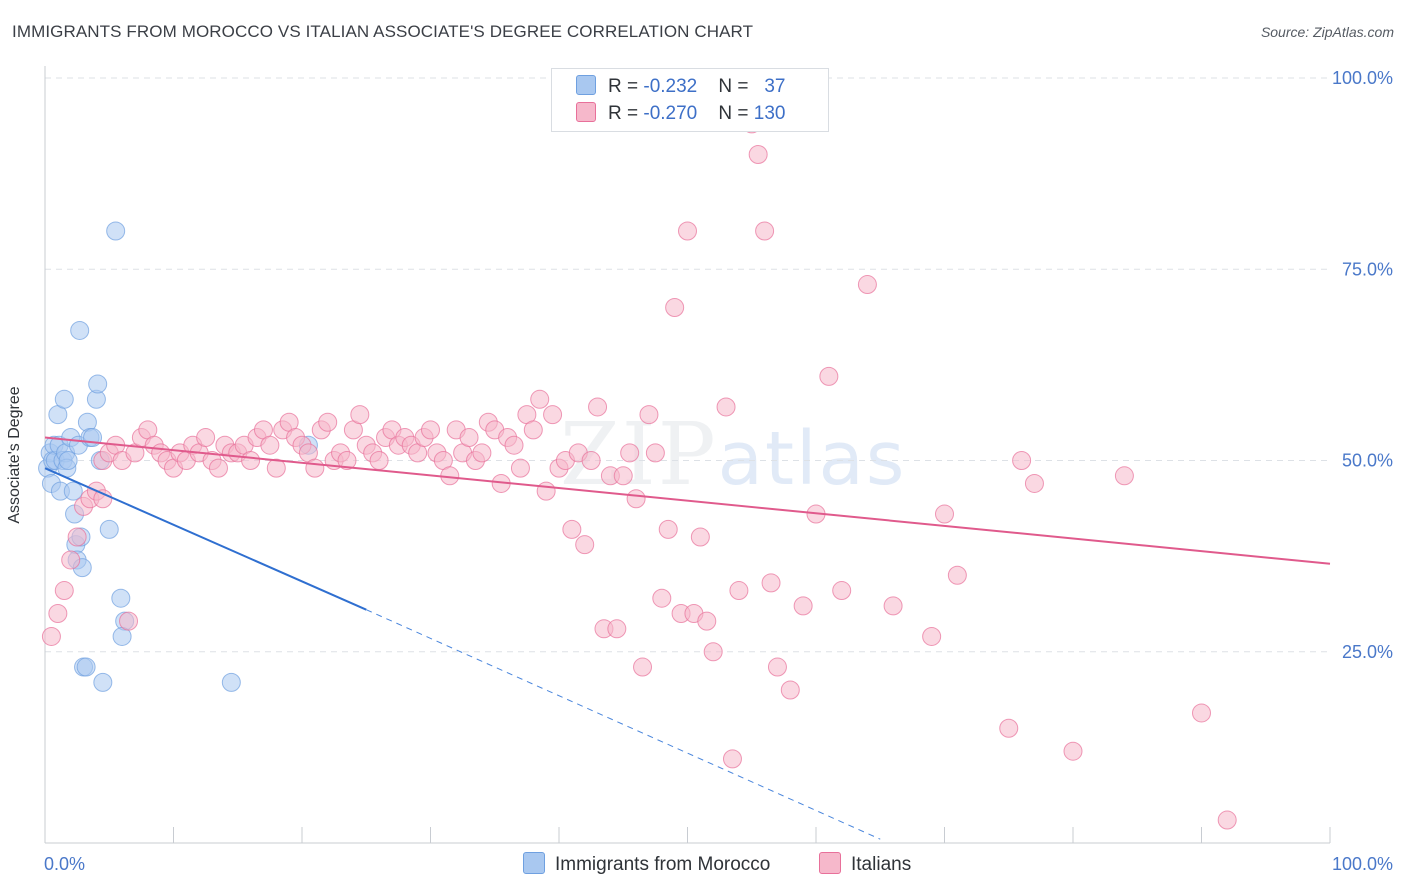 The width and height of the screenshot is (1406, 892). Describe the element at coordinates (881, 864) in the screenshot. I see `bottom-legend-label-italians: Italians` at that location.